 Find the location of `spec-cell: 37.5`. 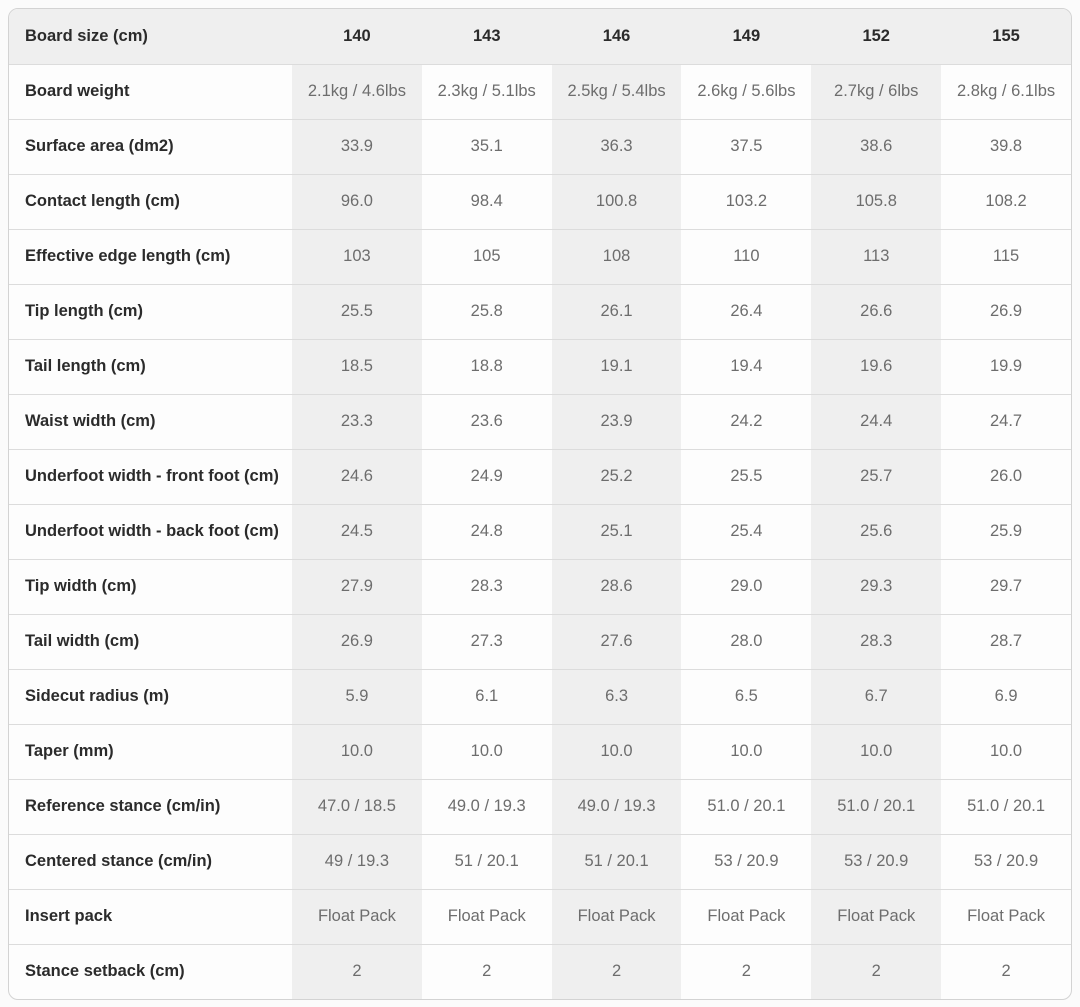

spec-cell: 37.5 is located at coordinates (746, 146).